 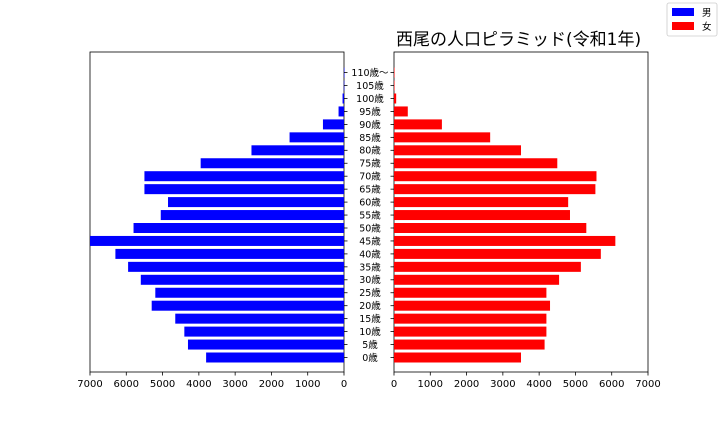 I want to click on legend-swatch-female, so click(x=683, y=26).